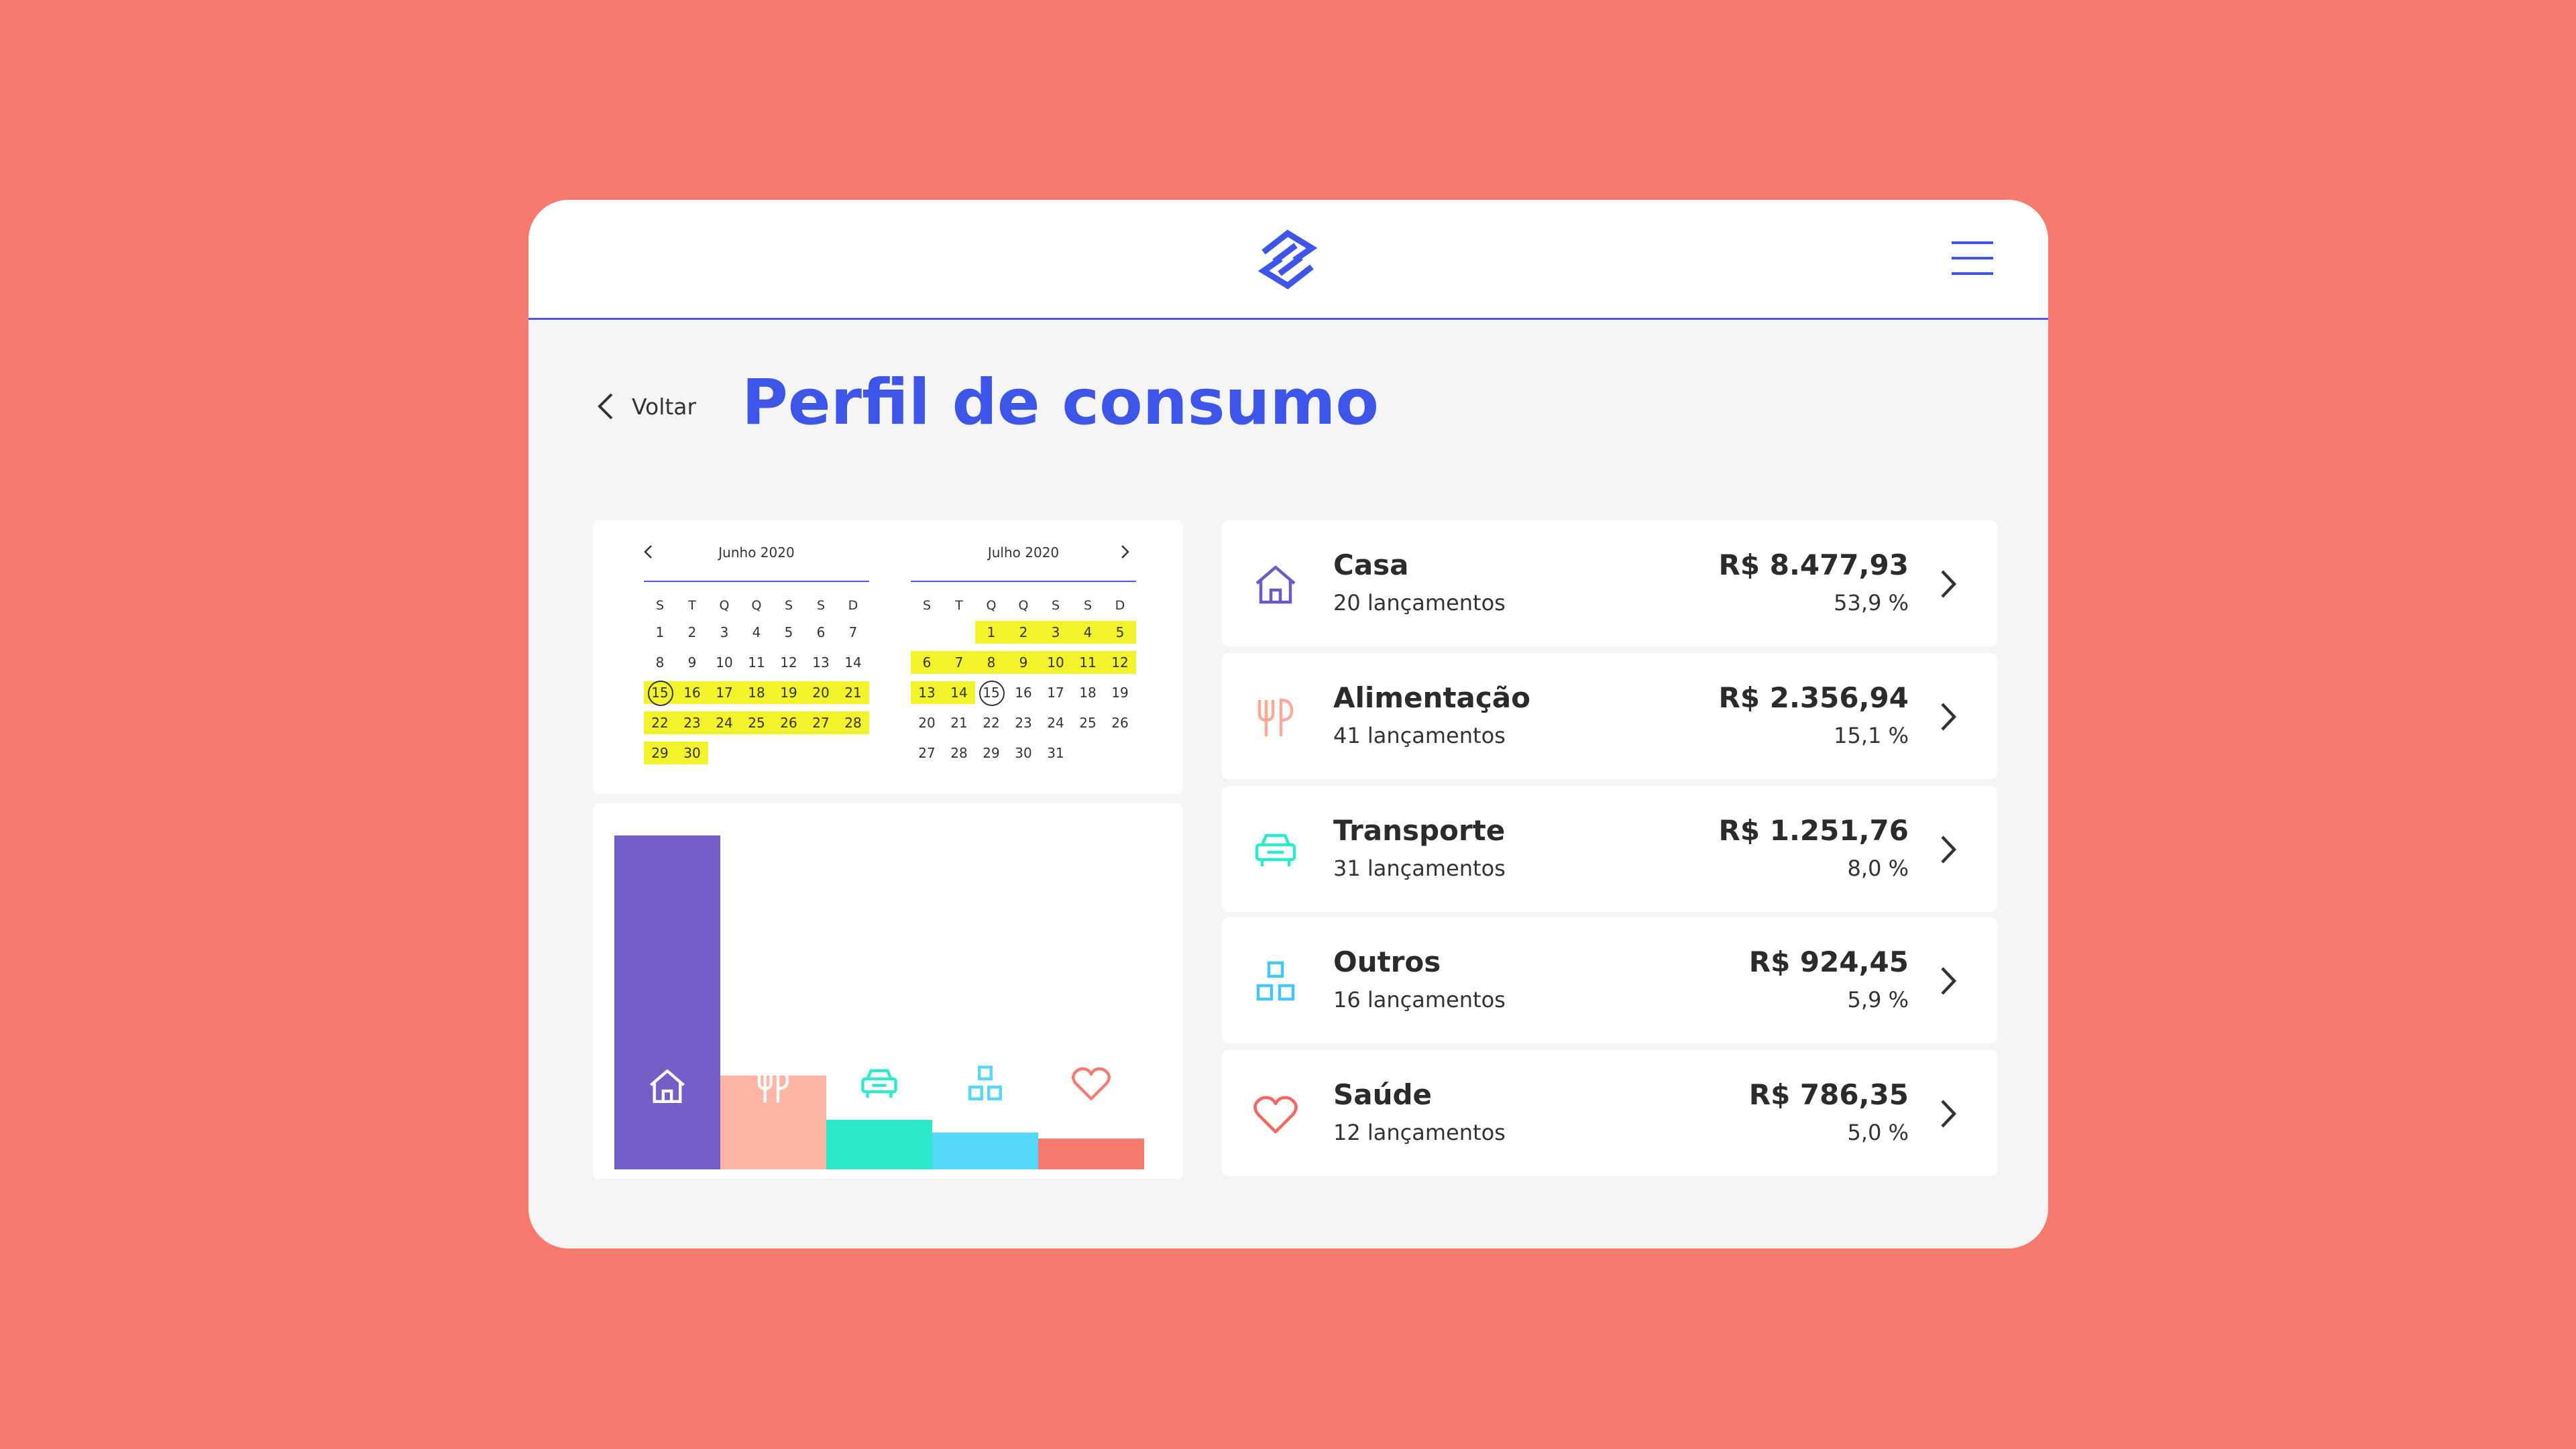 This screenshot has height=1449, width=2576. I want to click on category-card-outros: Outros 16 lançamentos R$ 924,45 5,9 %, so click(1609, 980).